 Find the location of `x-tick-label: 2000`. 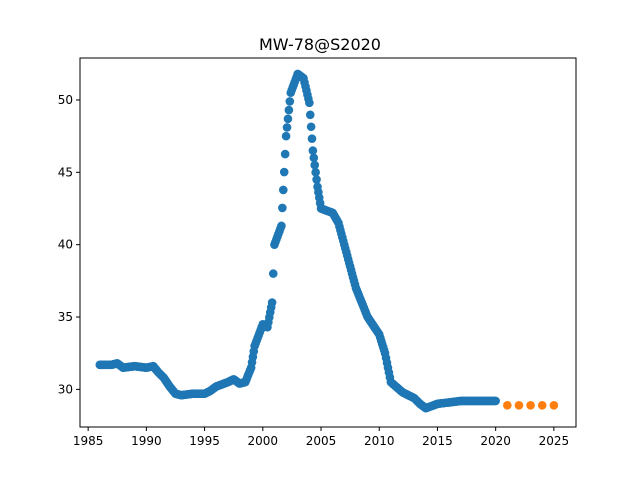

x-tick-label: 2000 is located at coordinates (263, 441).